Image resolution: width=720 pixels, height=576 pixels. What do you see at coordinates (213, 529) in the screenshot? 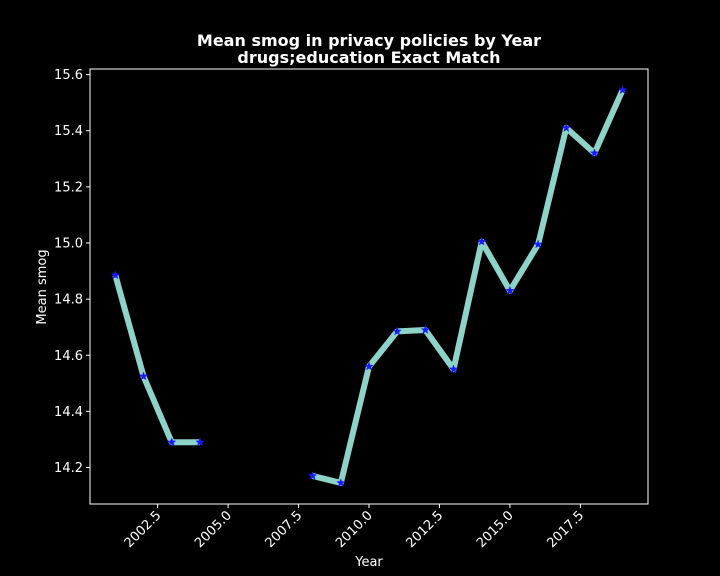
I see `x-tick-label: 2005.0` at bounding box center [213, 529].